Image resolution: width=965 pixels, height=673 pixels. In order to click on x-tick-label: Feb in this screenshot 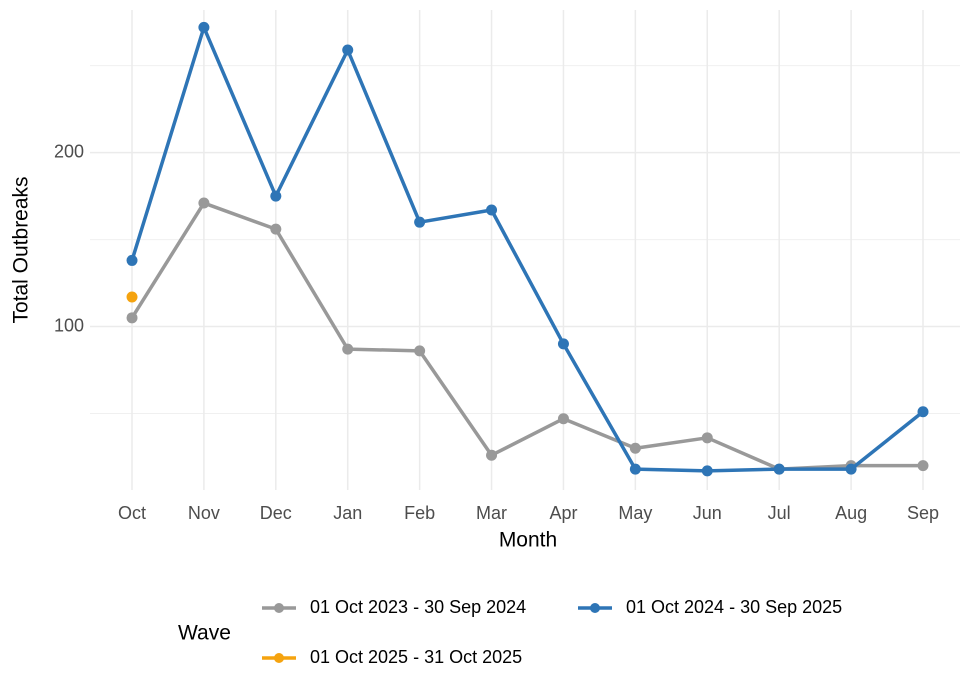, I will do `click(419, 513)`.